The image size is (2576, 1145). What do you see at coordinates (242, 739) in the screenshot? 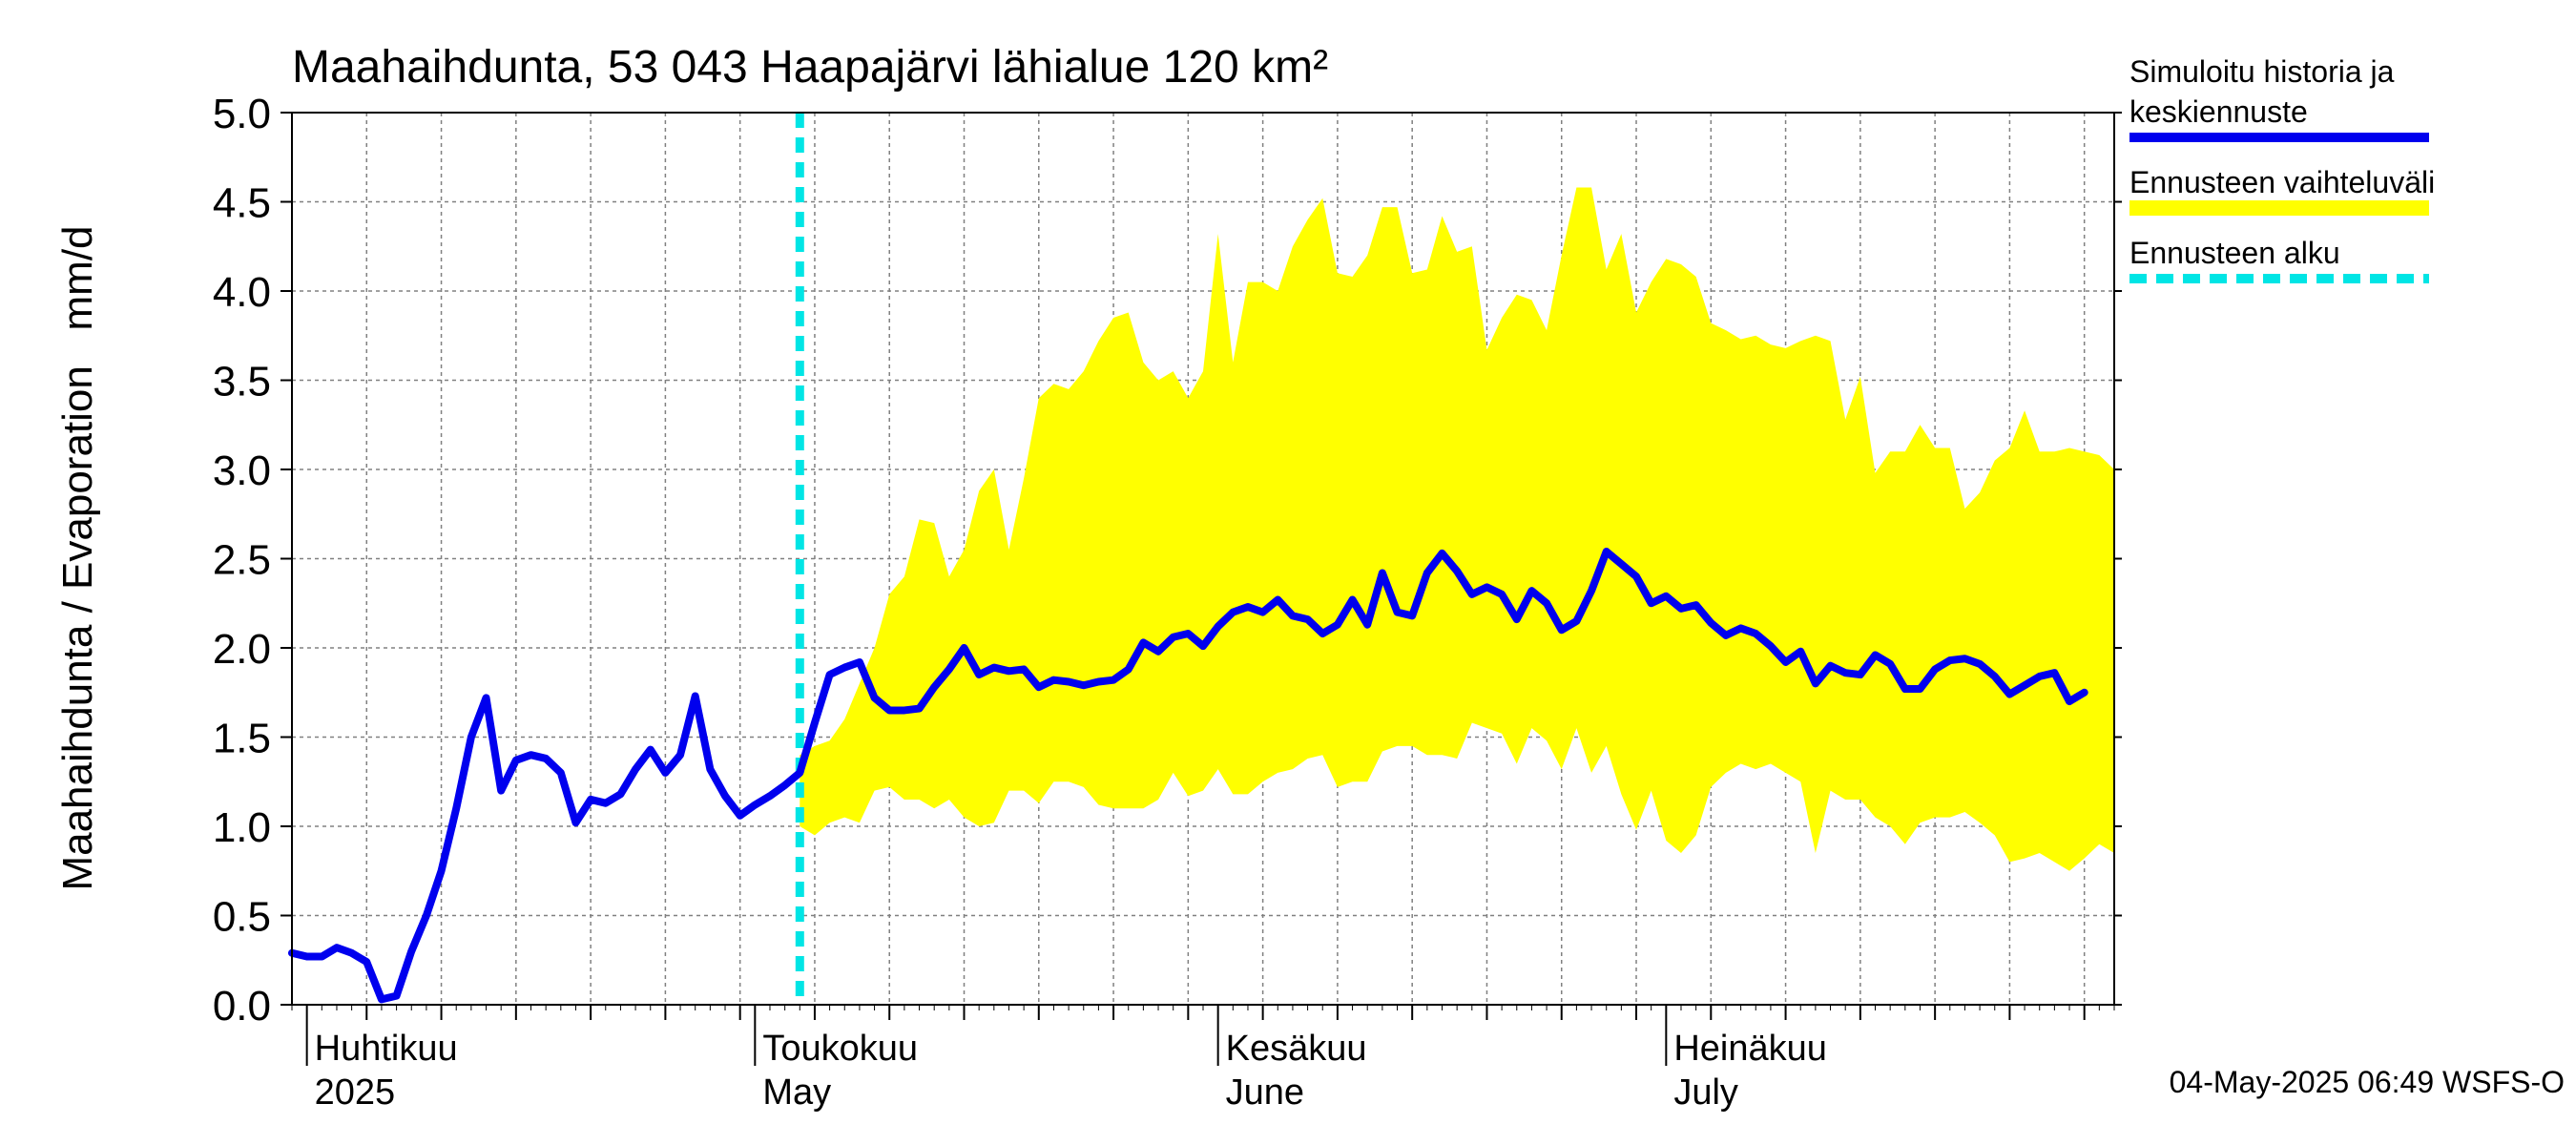
I see `y-tick-label: 1.5` at bounding box center [242, 739].